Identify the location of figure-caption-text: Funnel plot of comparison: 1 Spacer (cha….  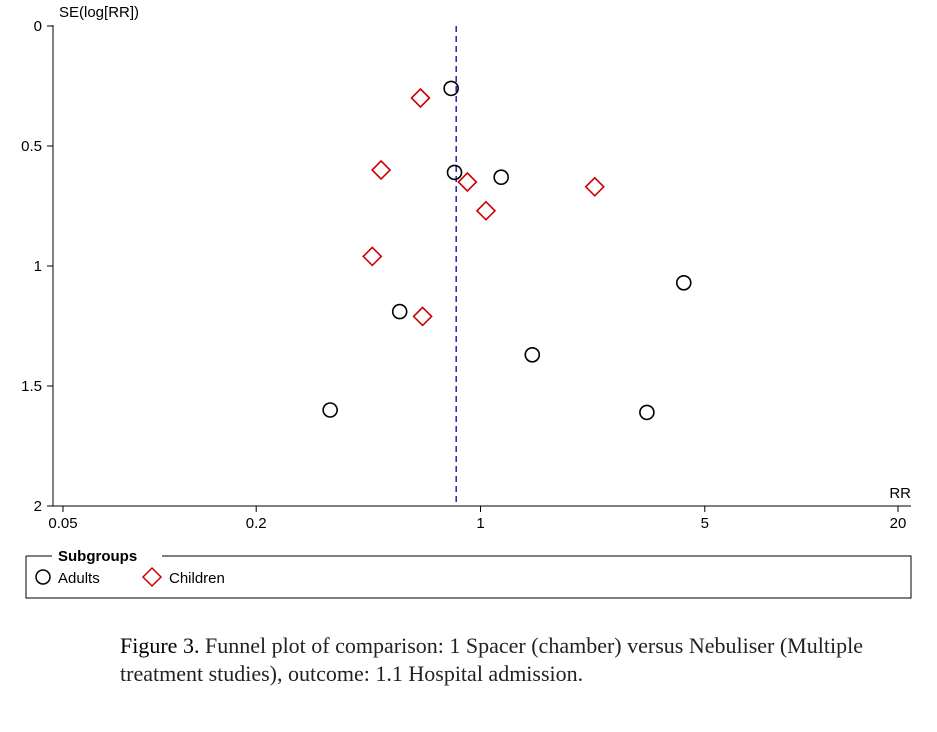
(491, 659).